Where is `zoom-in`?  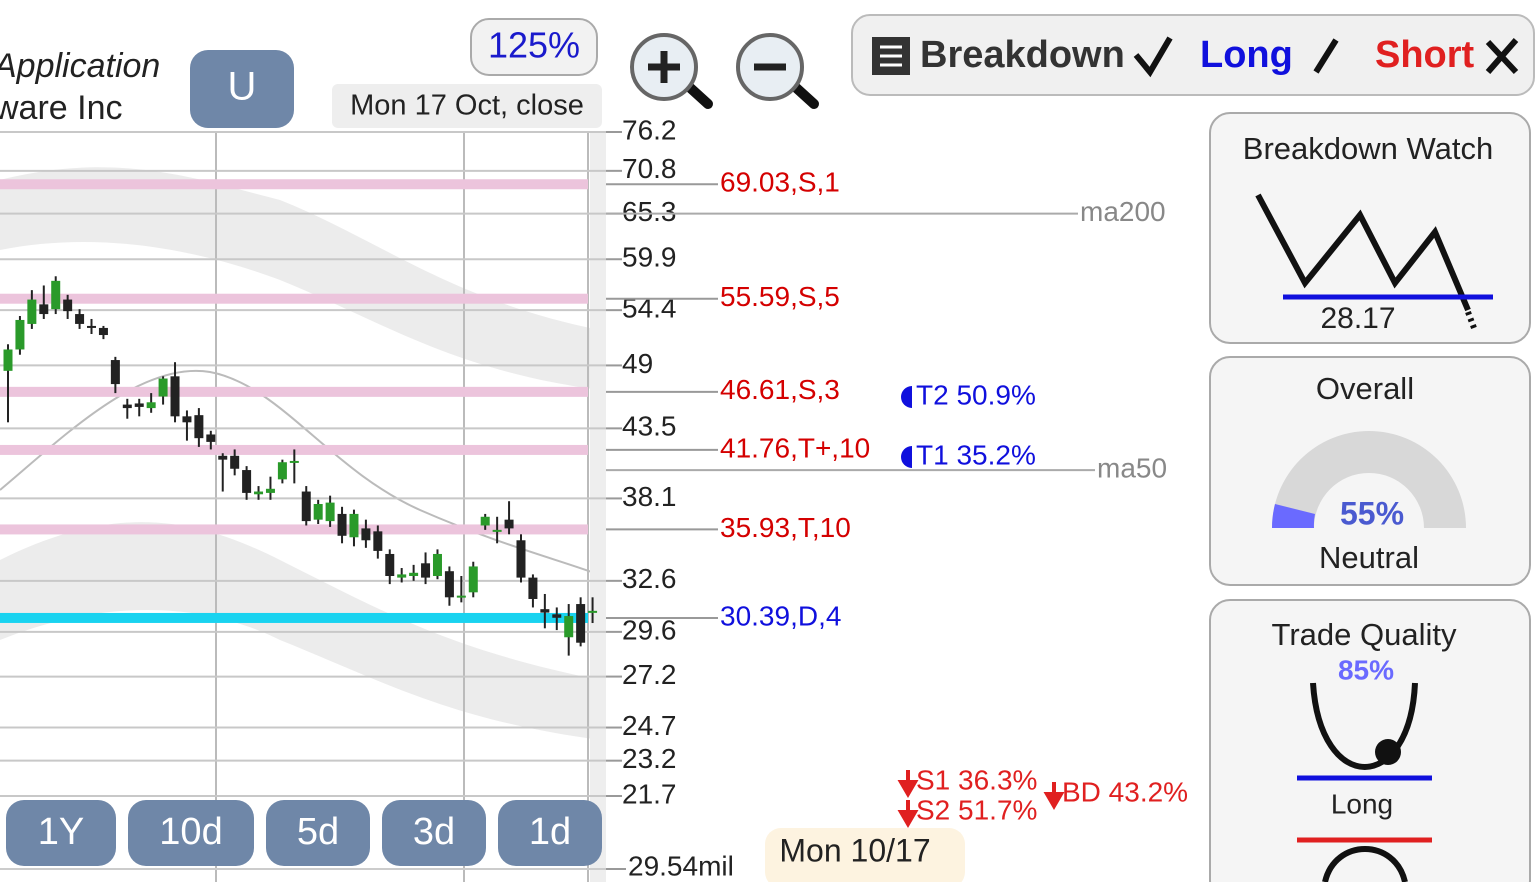 zoom-in is located at coordinates (671, 71).